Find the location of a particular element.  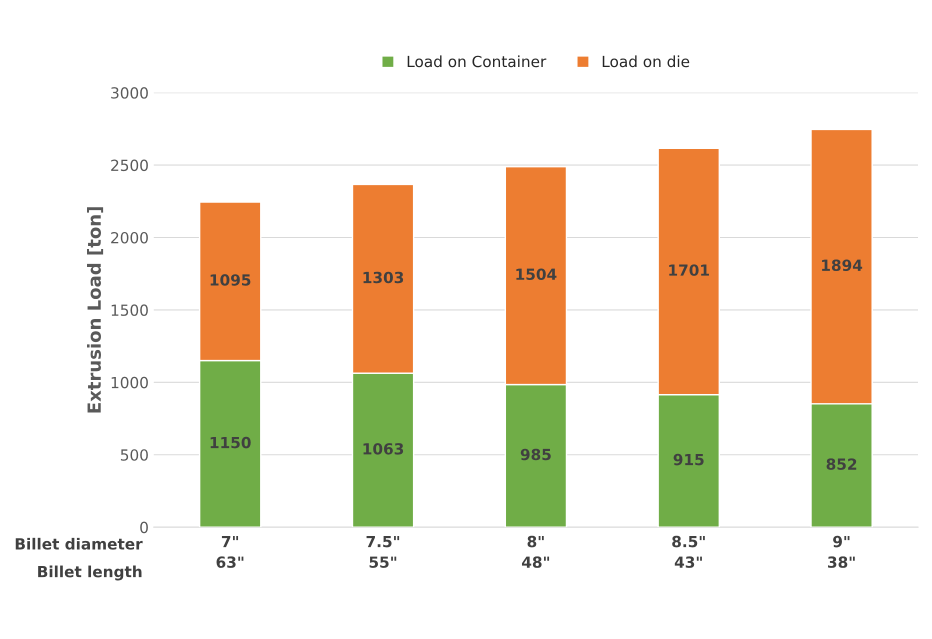

y-tick-label: 0 is located at coordinates (144, 528).